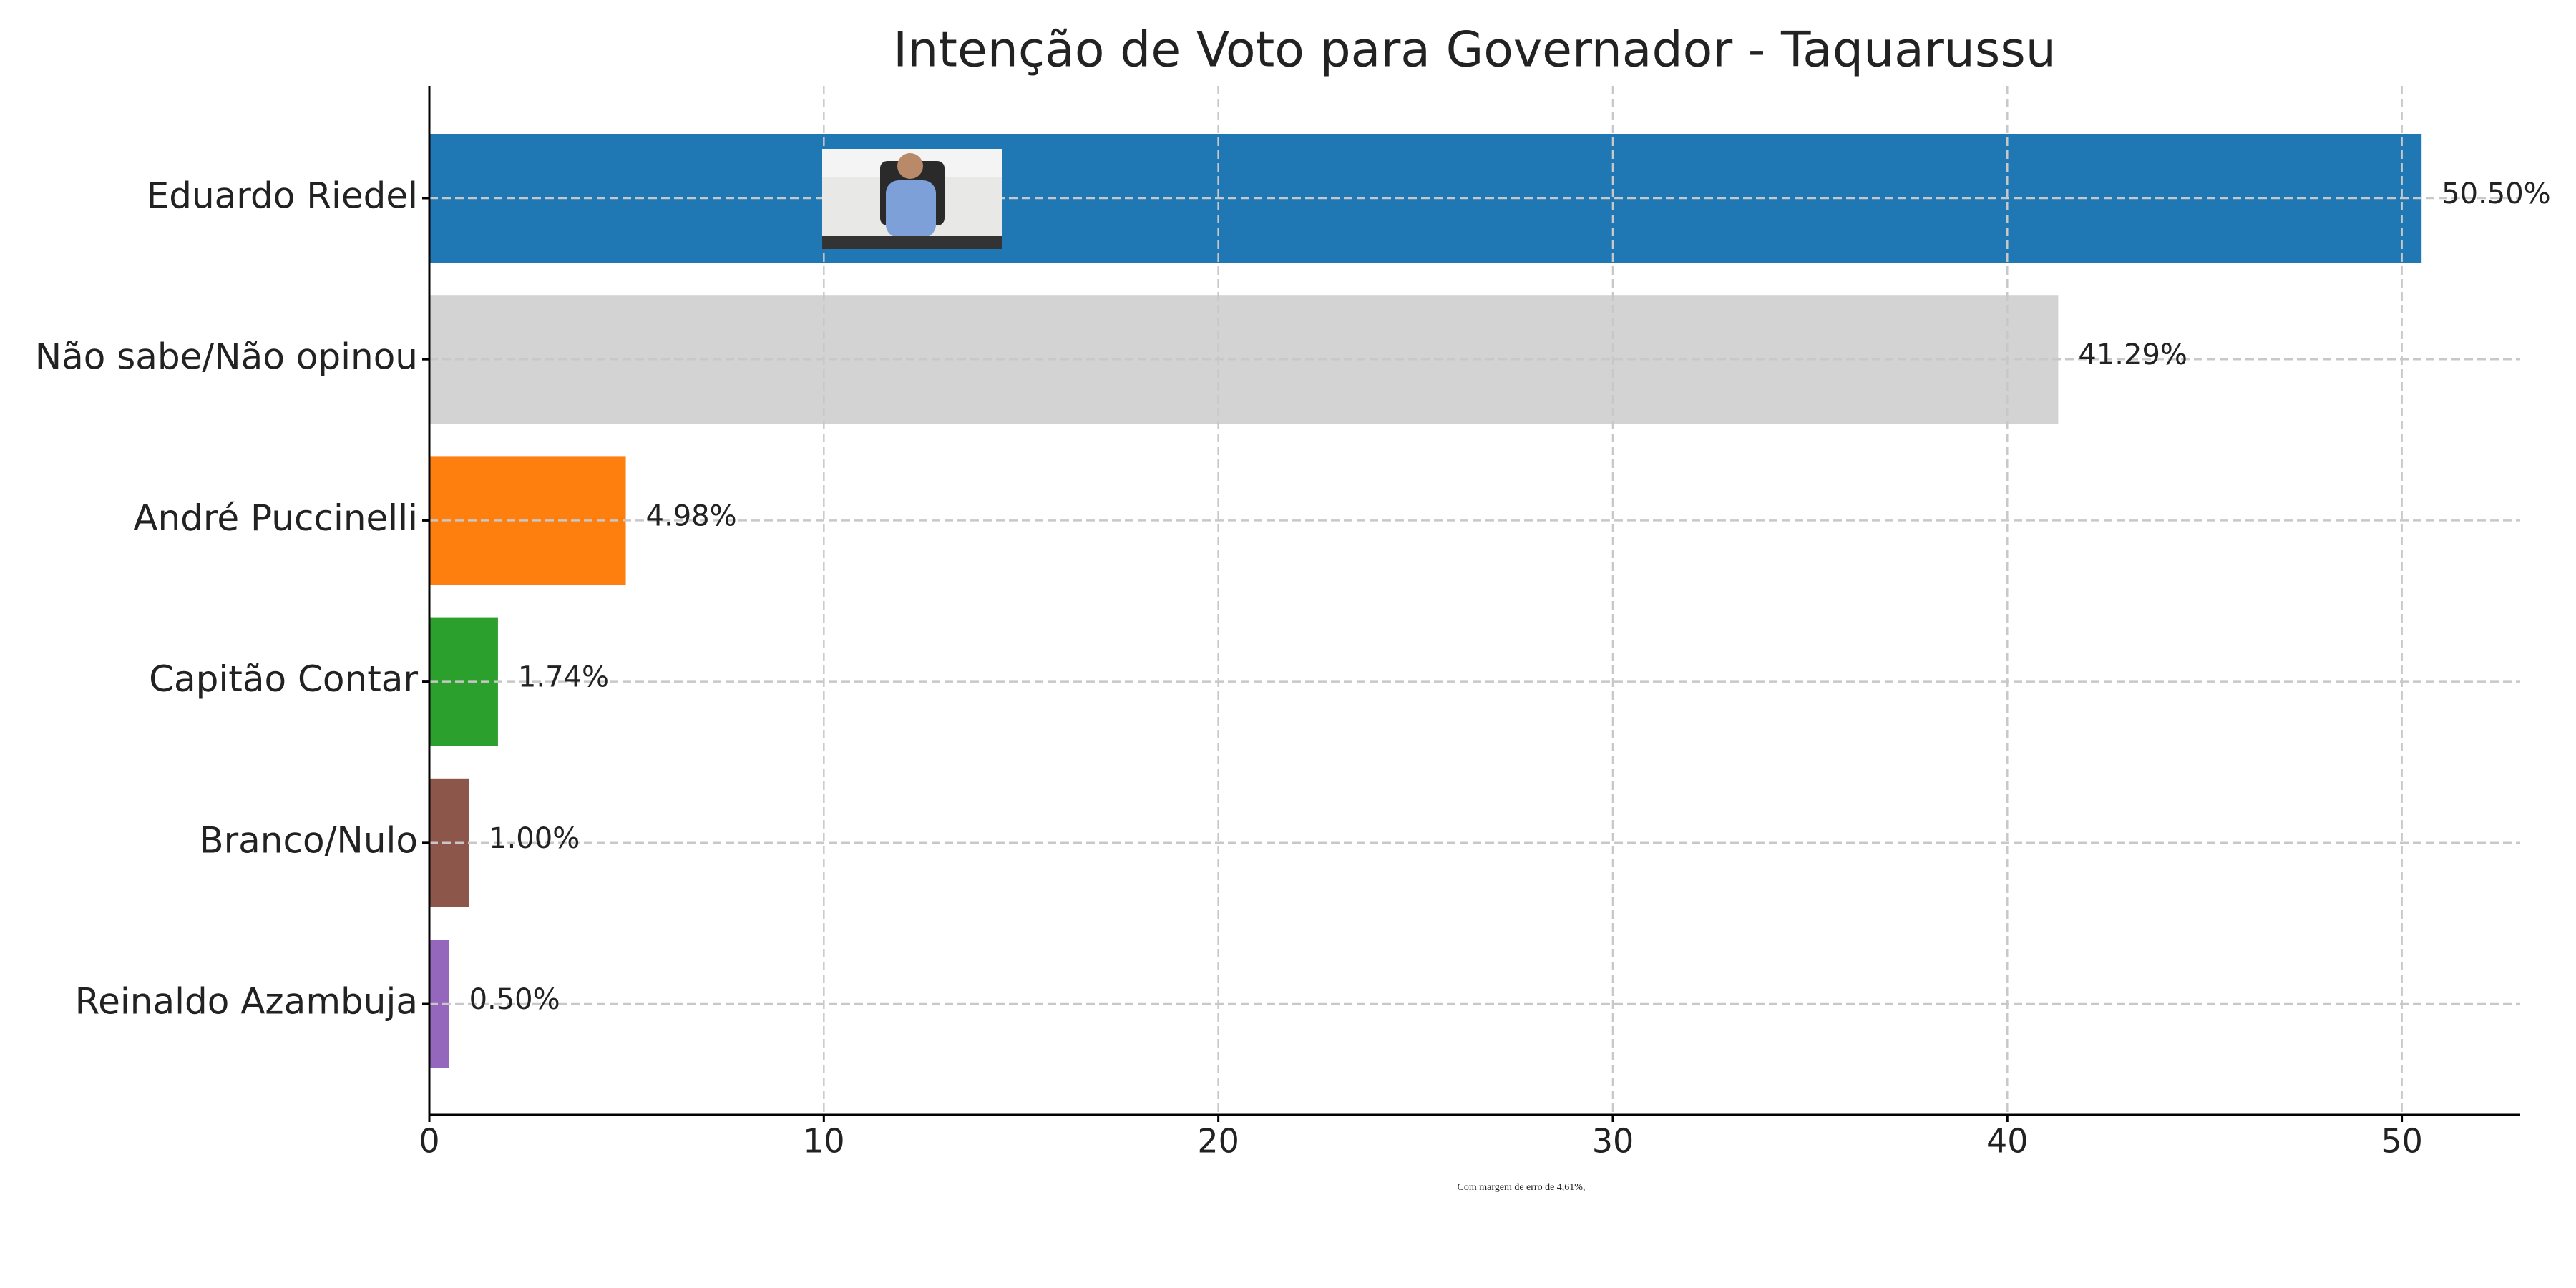  I want to click on y-tick-label: André Puccinelli, so click(275, 518).